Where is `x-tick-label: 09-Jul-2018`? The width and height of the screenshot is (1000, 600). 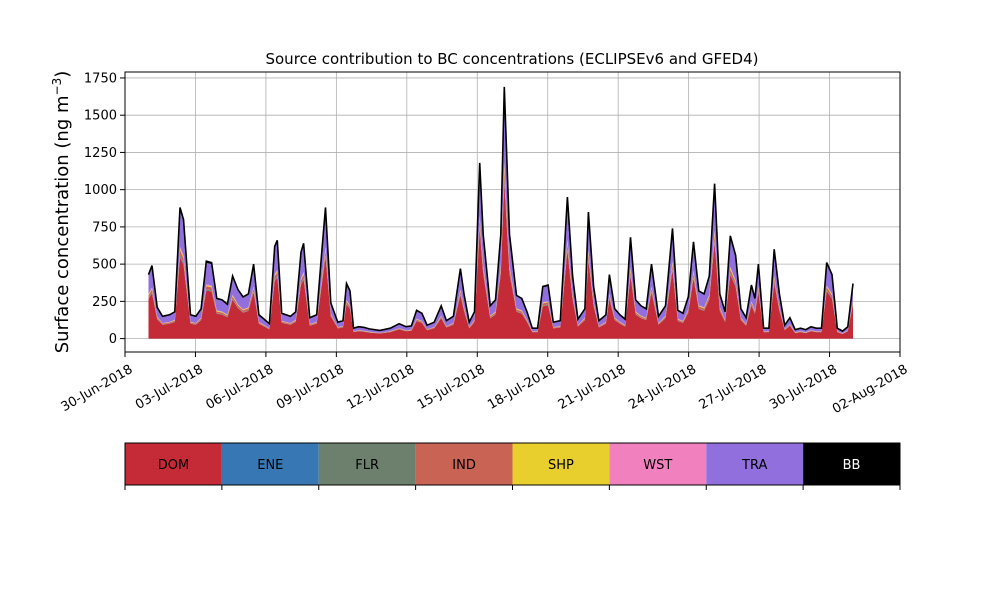
x-tick-label: 09-Jul-2018 is located at coordinates (310, 387).